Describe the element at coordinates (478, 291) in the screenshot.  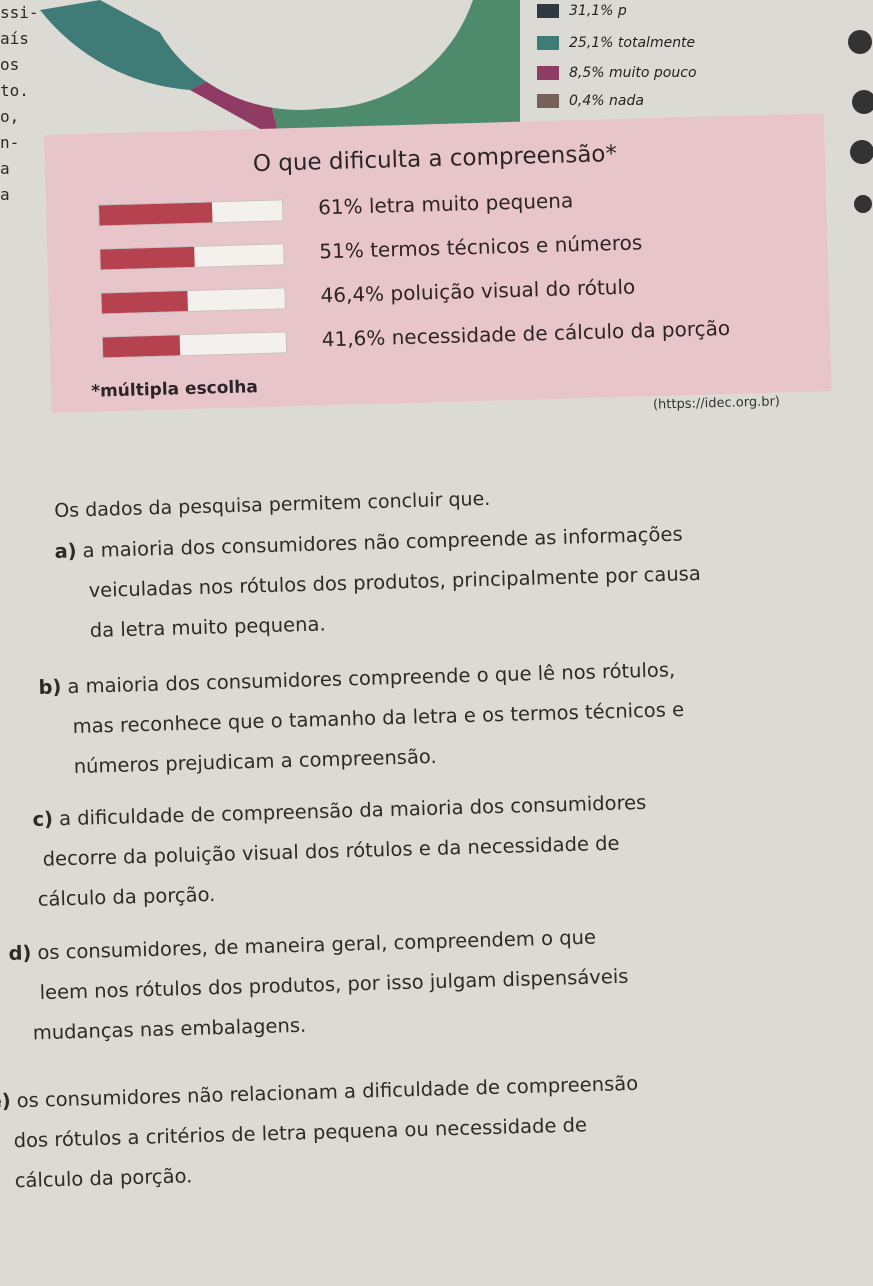
I see `bar-label: 46,4% poluição visual do rótulo` at that location.